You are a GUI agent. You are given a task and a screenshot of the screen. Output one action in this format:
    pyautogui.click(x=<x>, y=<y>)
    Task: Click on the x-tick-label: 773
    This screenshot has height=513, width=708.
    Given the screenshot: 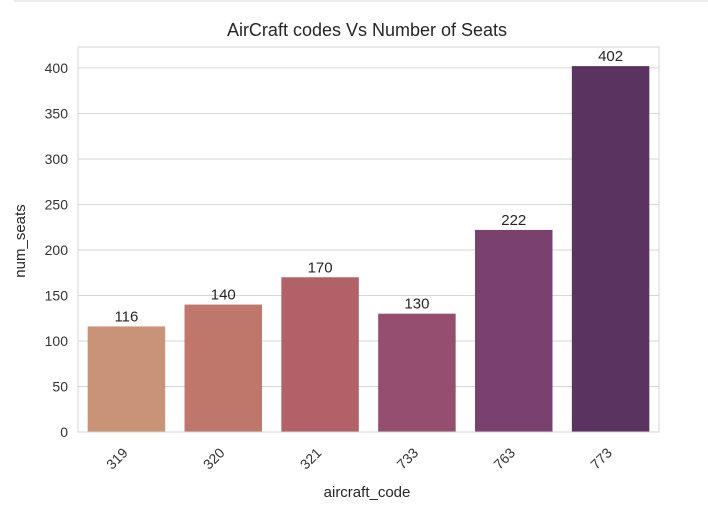 What is the action you would take?
    pyautogui.click(x=601, y=458)
    